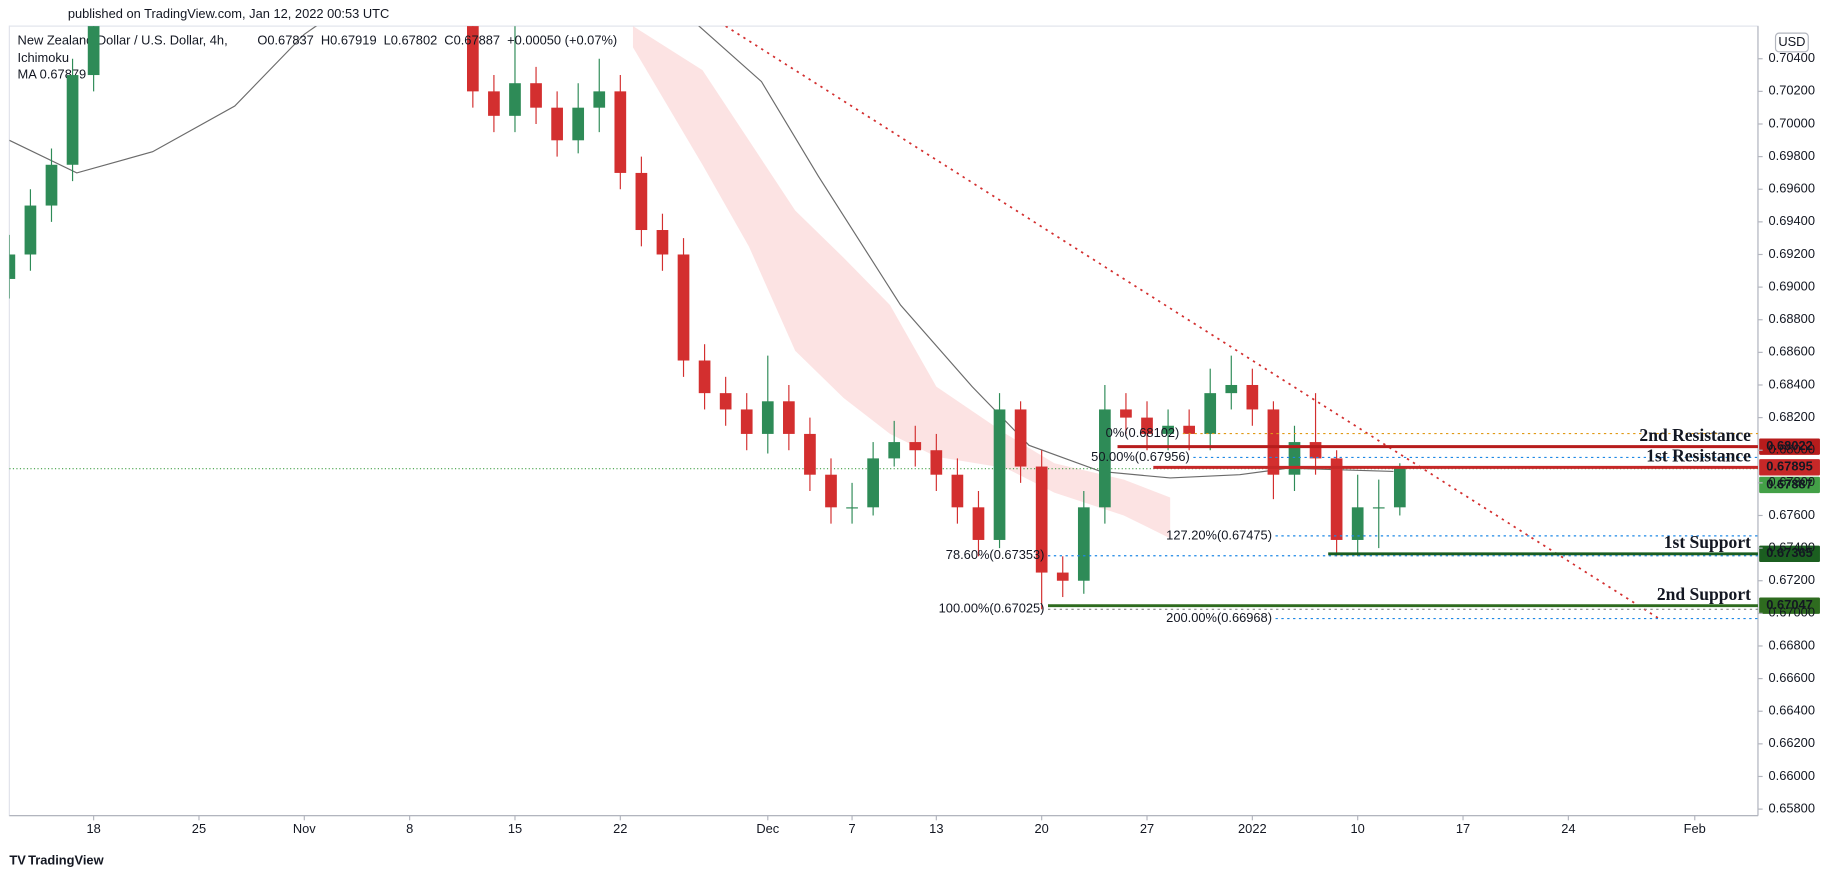  I want to click on y-tick-label: 0.68600, so click(1792, 351).